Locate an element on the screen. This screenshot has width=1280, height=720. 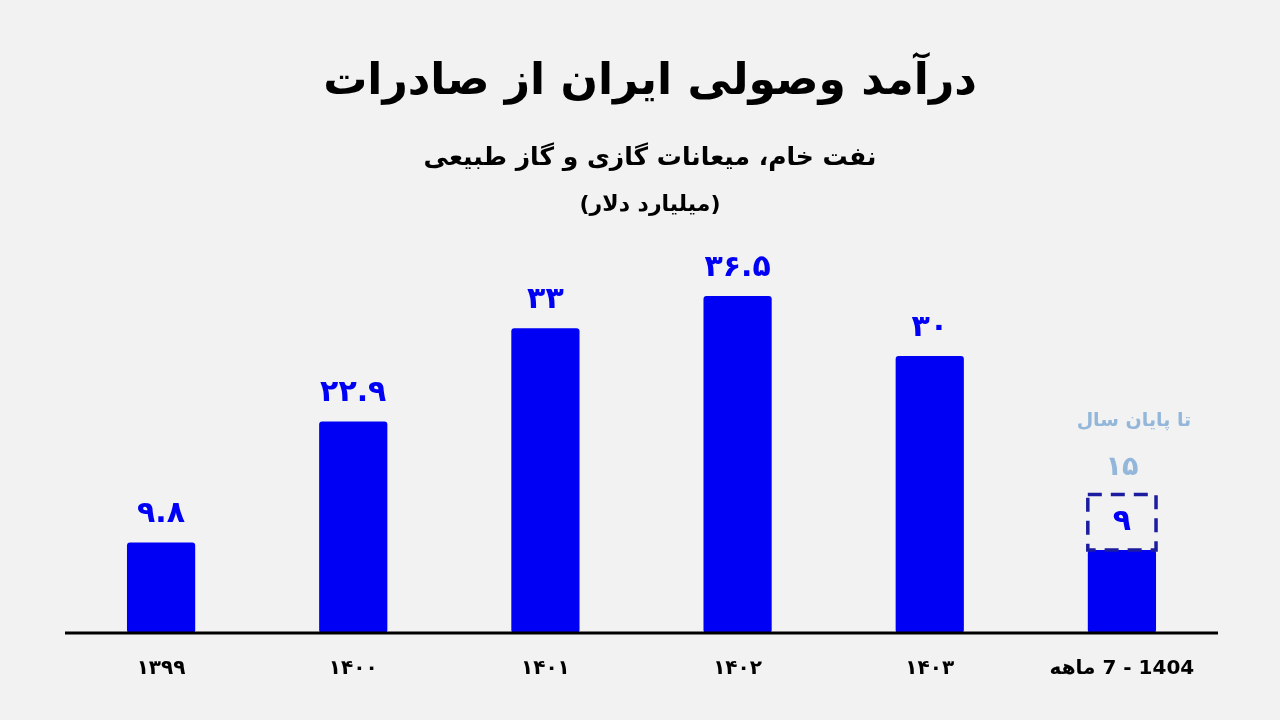
annotation: تا پایان سال is located at coordinates (1134, 420).